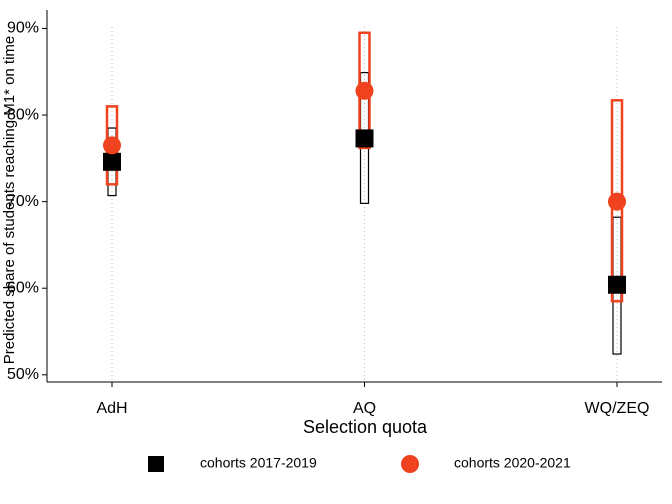 This screenshot has height=504, width=672. Describe the element at coordinates (23, 374) in the screenshot. I see `y-tick-label: 50%` at that location.